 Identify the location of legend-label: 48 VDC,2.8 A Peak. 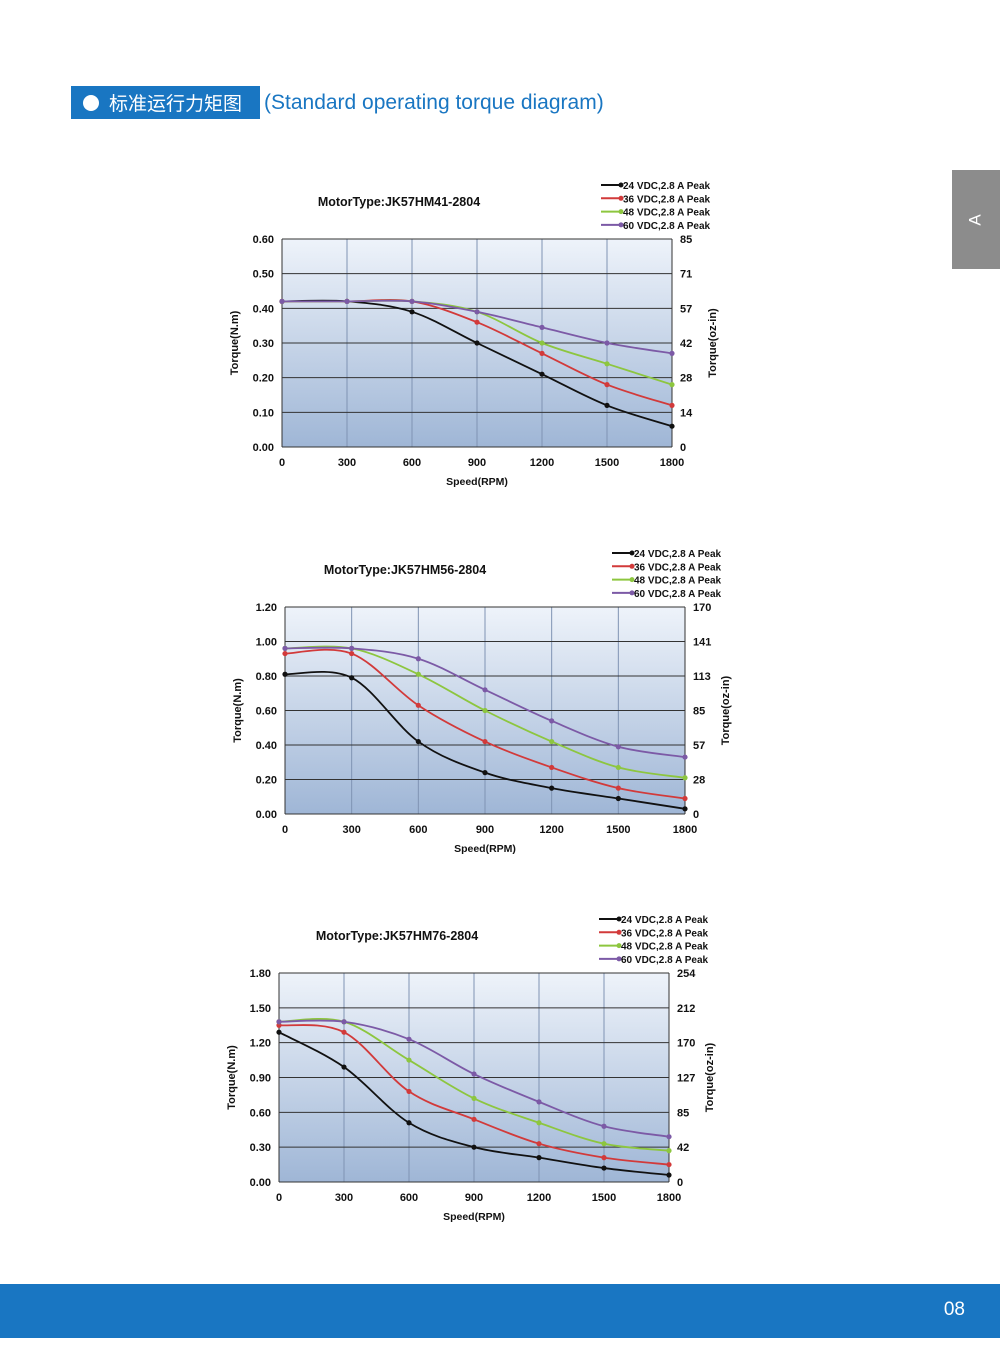
(665, 947).